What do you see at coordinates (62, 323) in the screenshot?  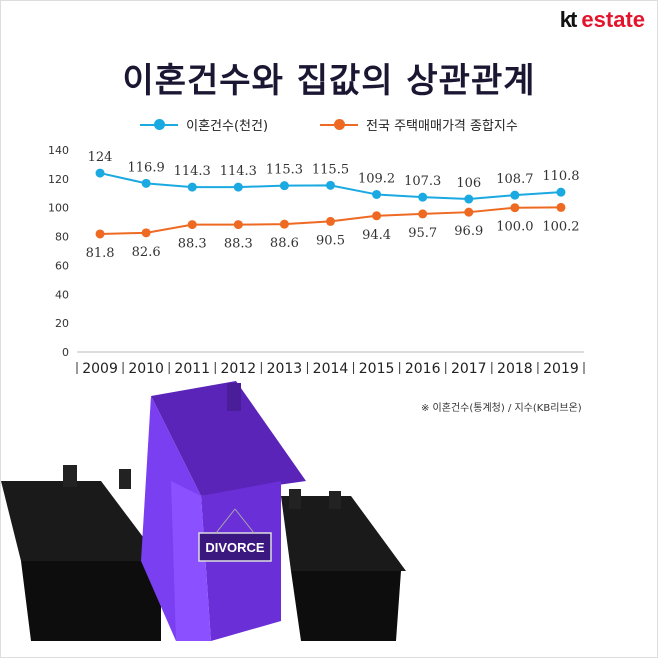 I see `y-tick-label: 20` at bounding box center [62, 323].